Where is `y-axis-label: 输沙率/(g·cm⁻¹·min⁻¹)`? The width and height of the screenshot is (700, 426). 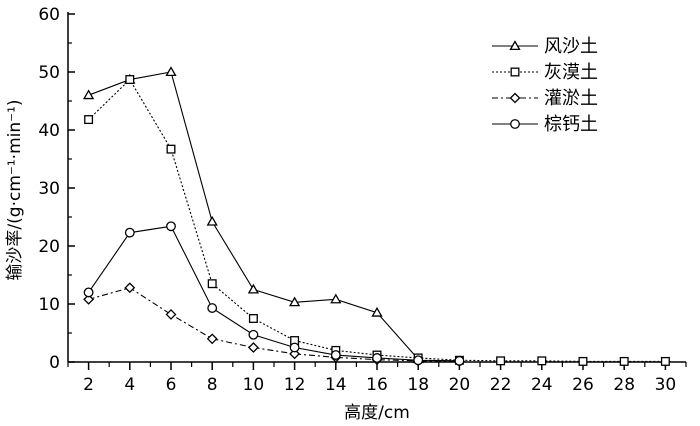 y-axis-label: 输沙率/(g·cm⁻¹·min⁻¹) is located at coordinates (15, 189).